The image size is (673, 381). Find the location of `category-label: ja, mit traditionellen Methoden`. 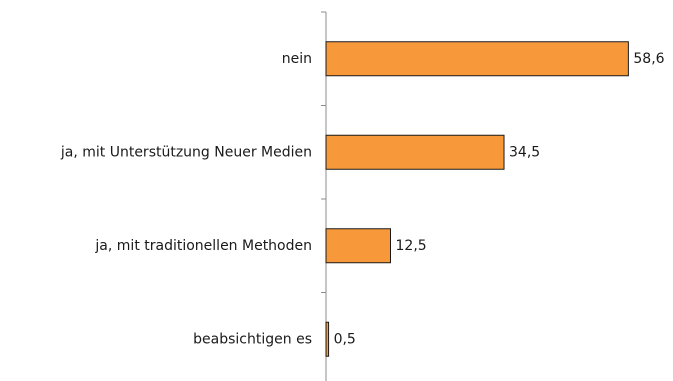

category-label: ja, mit traditionellen Methoden is located at coordinates (203, 246).